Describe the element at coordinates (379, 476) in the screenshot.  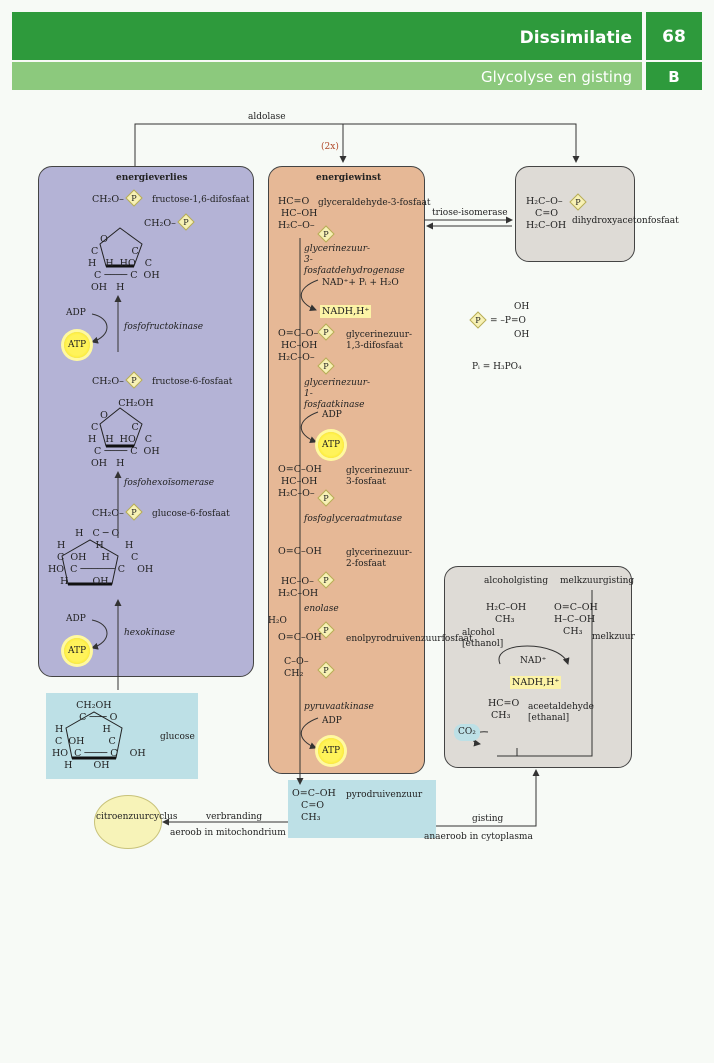
I see `g3-label: glycerinezuur-3-fosfaat` at that location.